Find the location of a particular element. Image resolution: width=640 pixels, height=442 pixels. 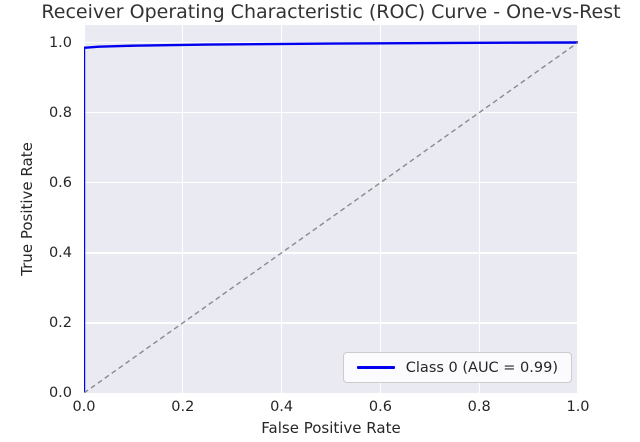

x-tick-label: 1.0 is located at coordinates (578, 407).